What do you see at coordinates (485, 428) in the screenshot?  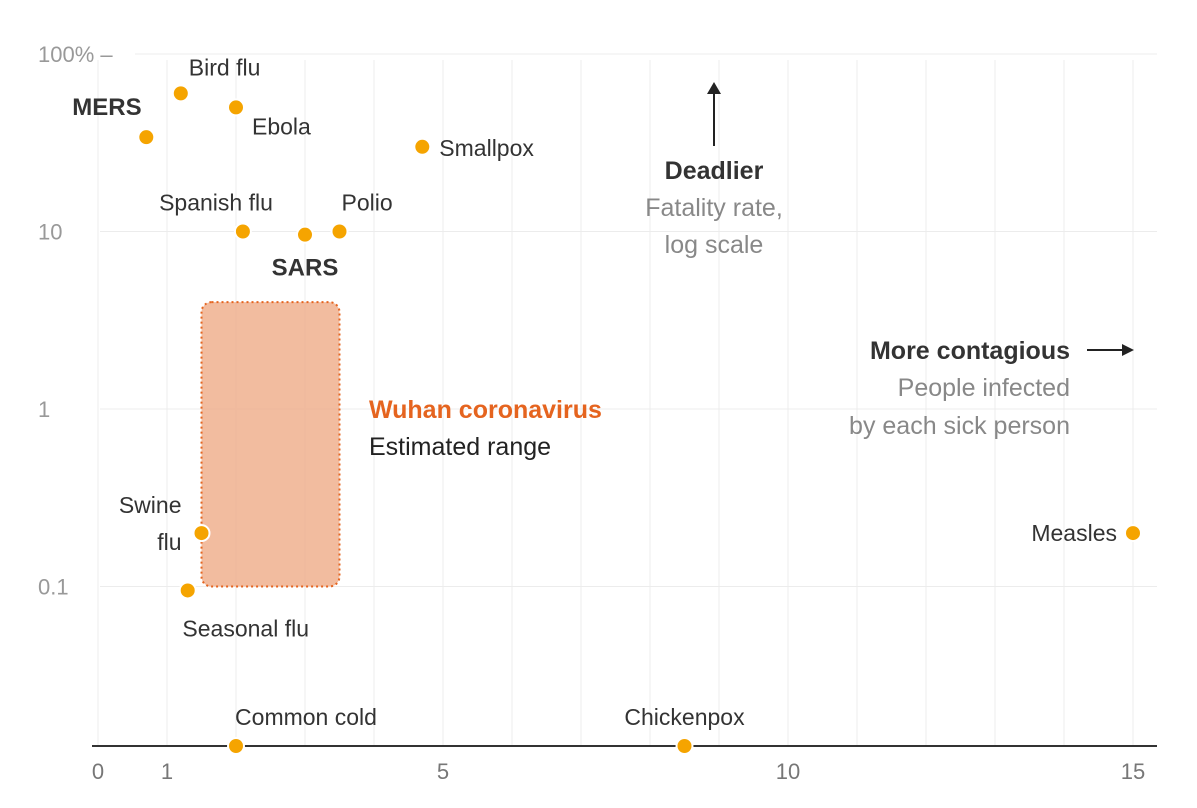 I see `coronavirus-range-label: Wuhan coronavirus Estimated range` at bounding box center [485, 428].